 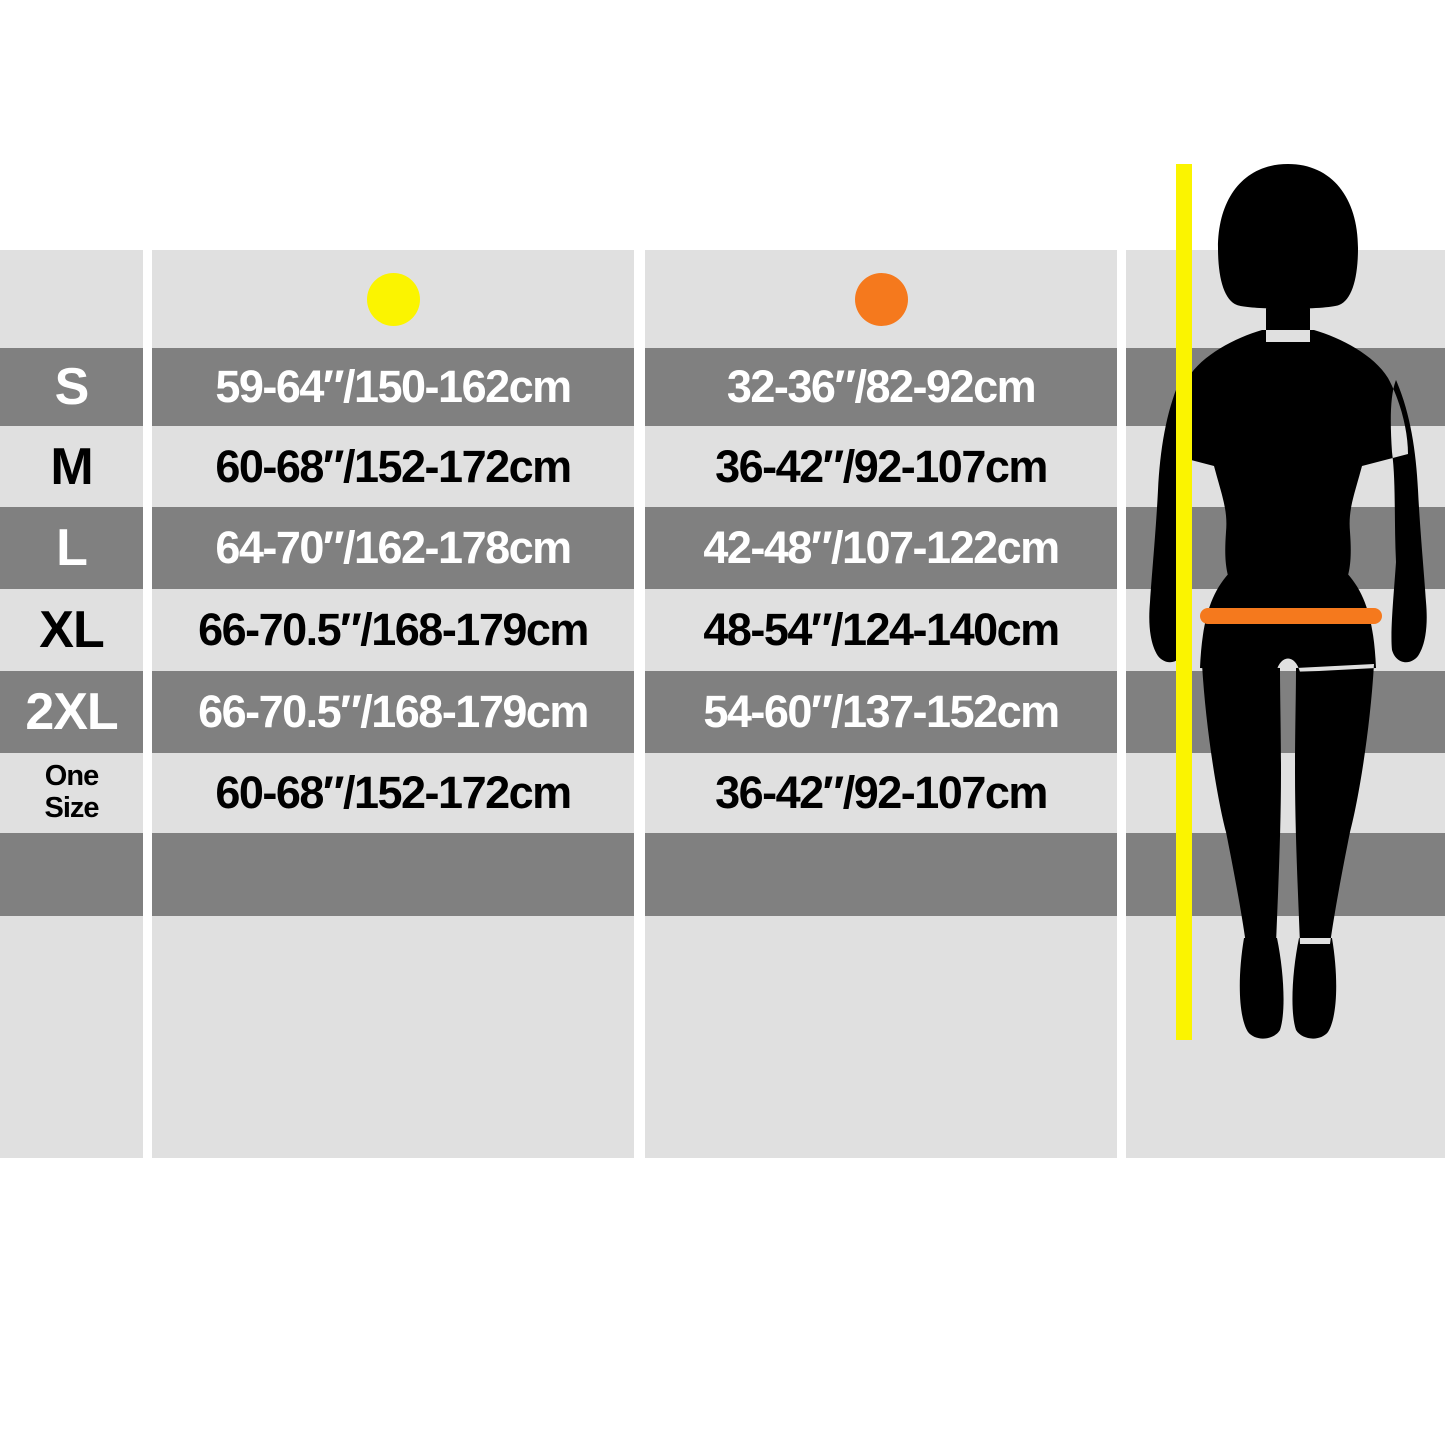 What do you see at coordinates (1184, 602) in the screenshot?
I see `height-measure-line` at bounding box center [1184, 602].